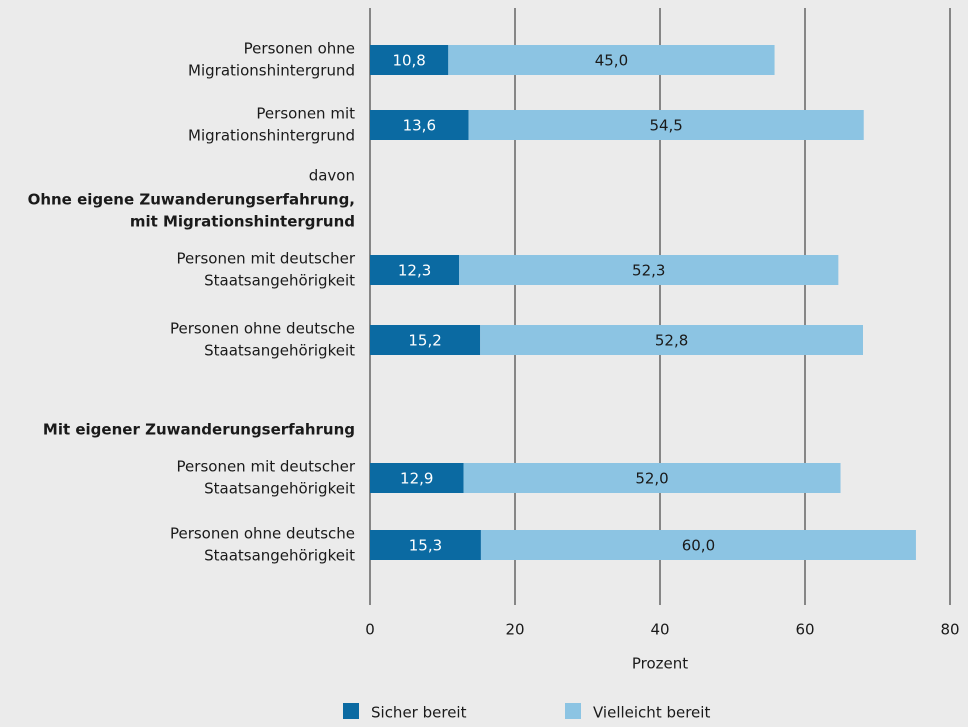  I want to click on value-label: 13,6, so click(419, 126).